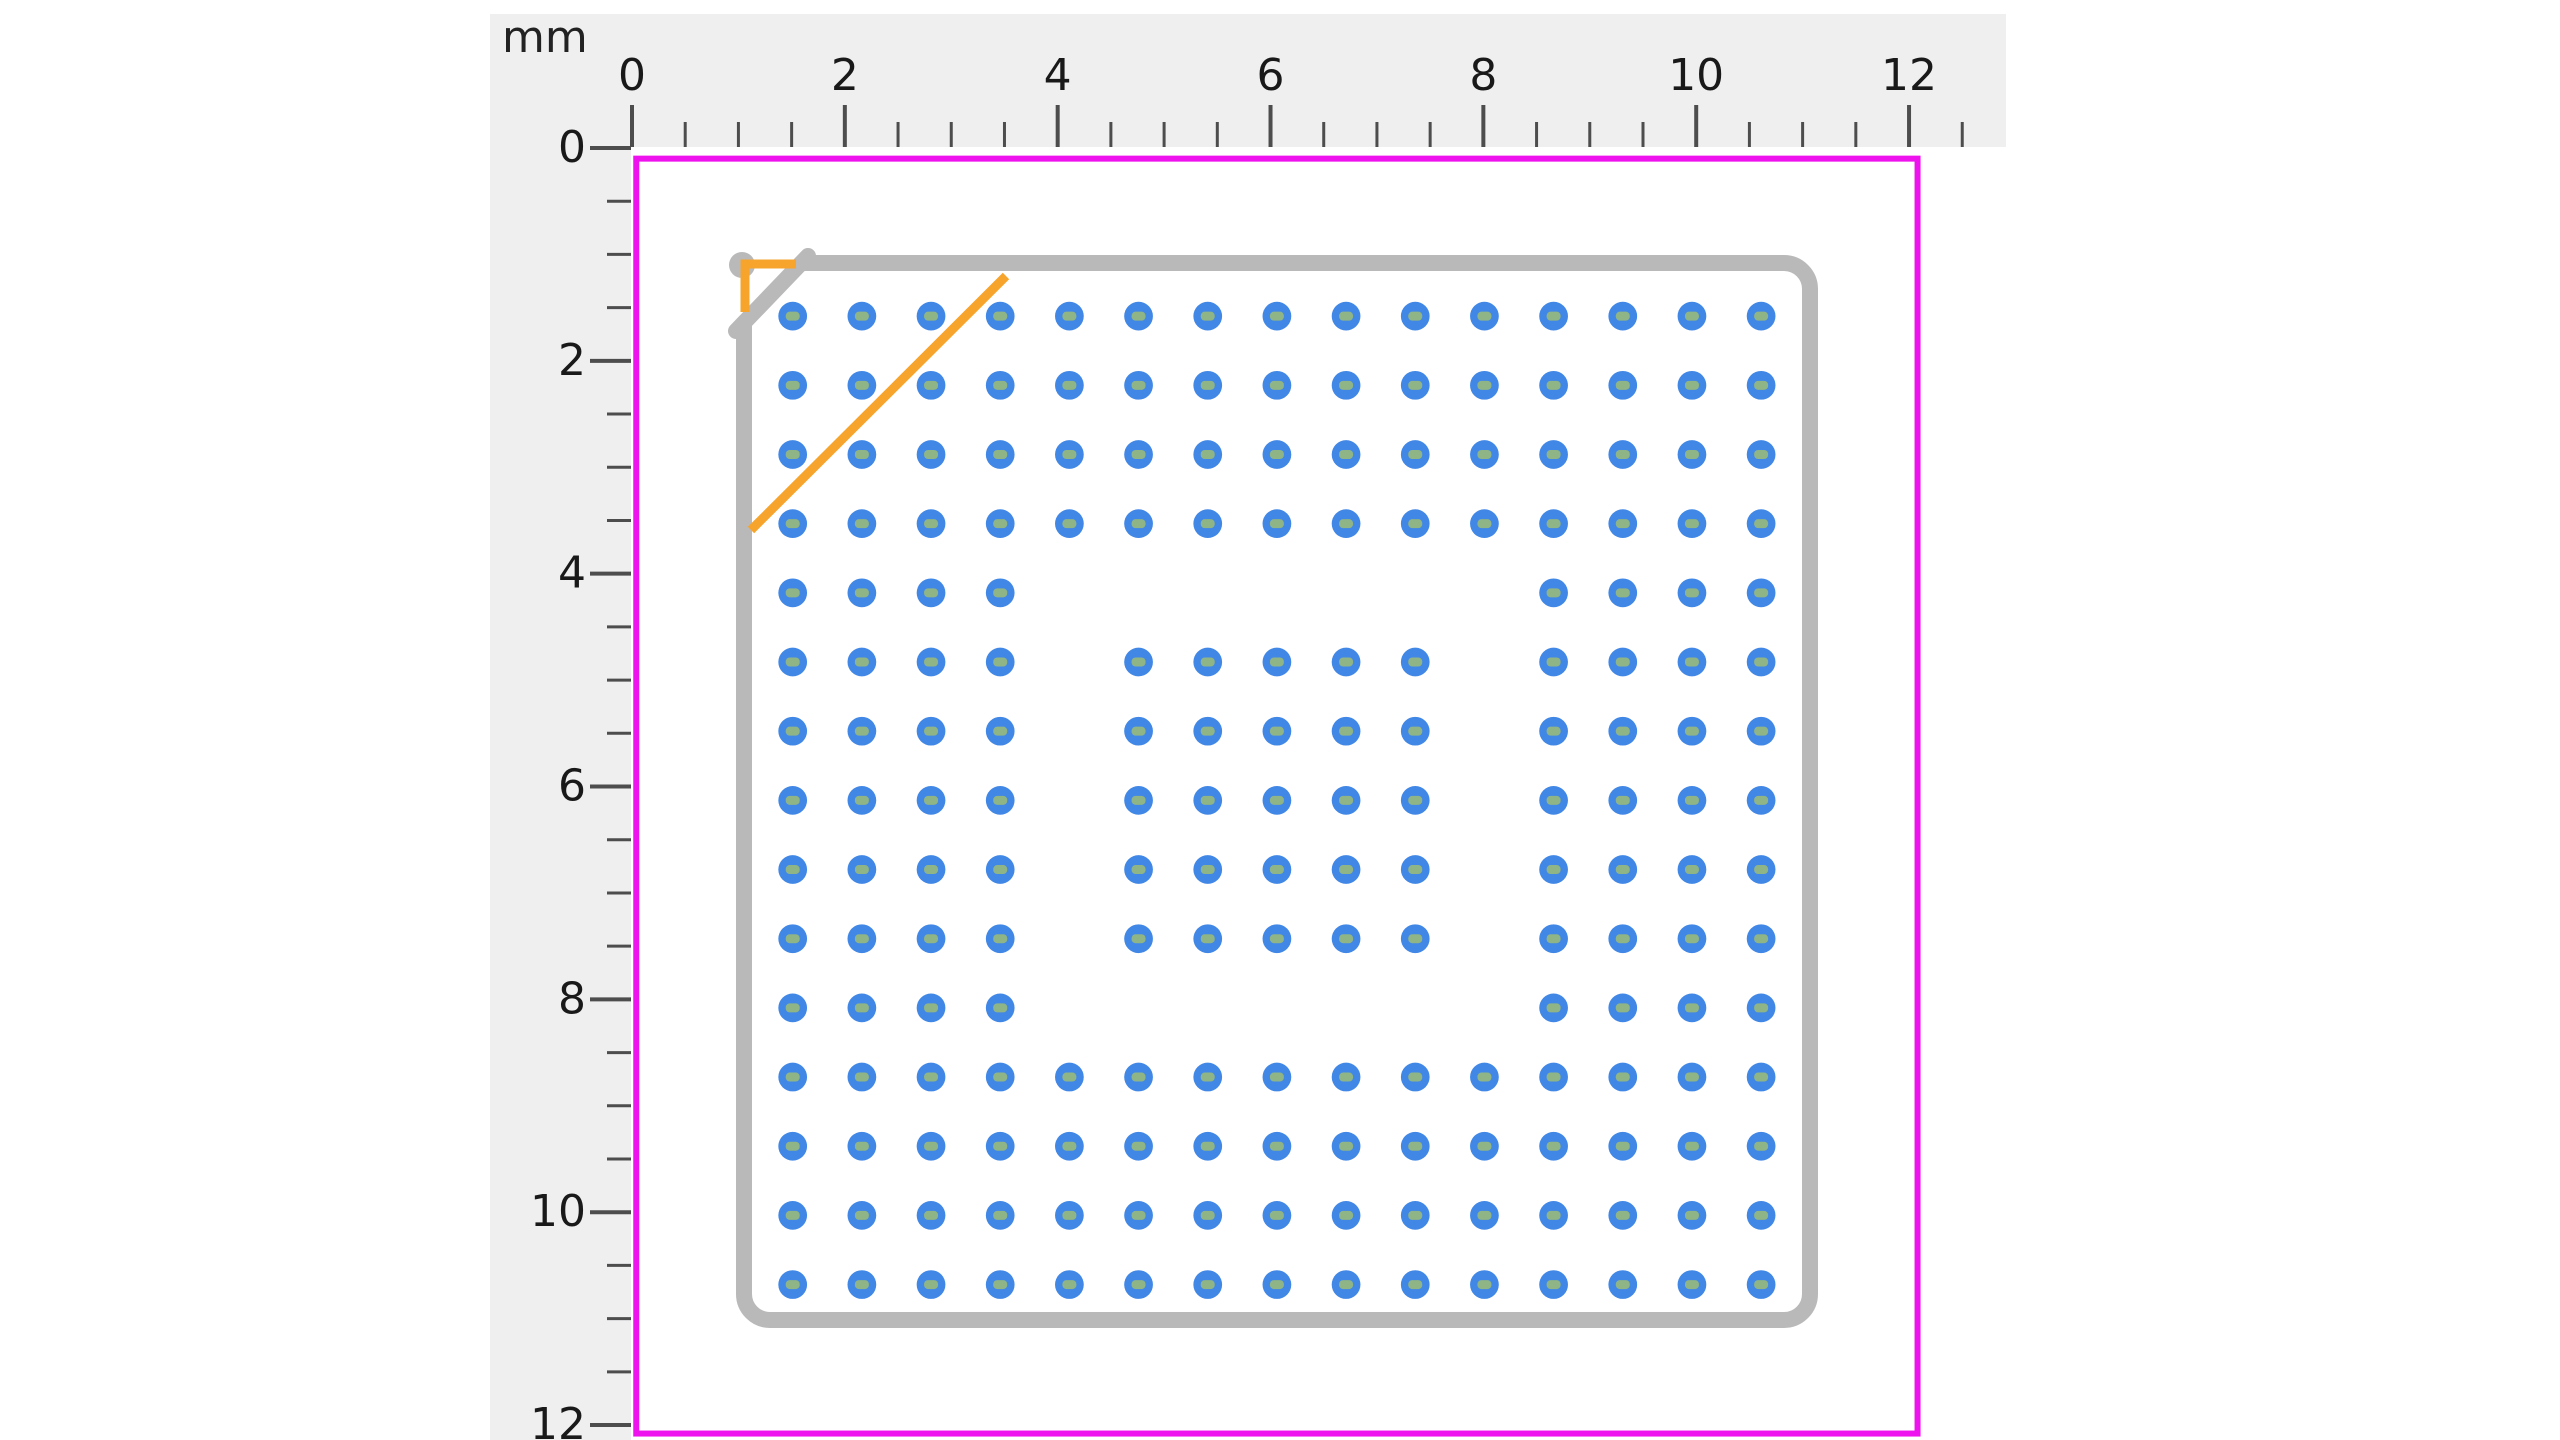 The height and width of the screenshot is (1440, 2560). I want to click on ruler-top-label: 6, so click(1271, 75).